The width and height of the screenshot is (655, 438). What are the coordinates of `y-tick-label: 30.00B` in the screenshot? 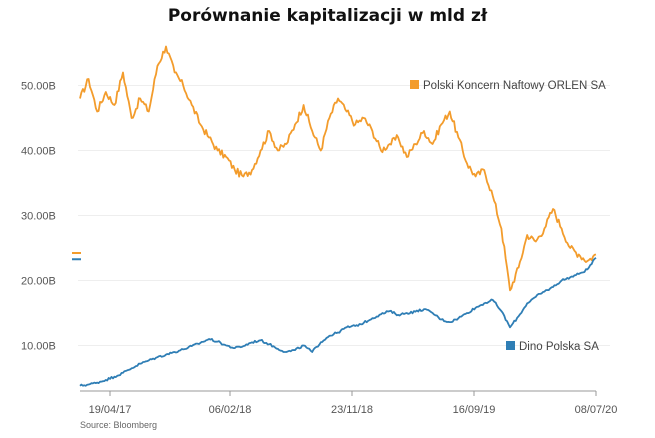 It's located at (38, 217).